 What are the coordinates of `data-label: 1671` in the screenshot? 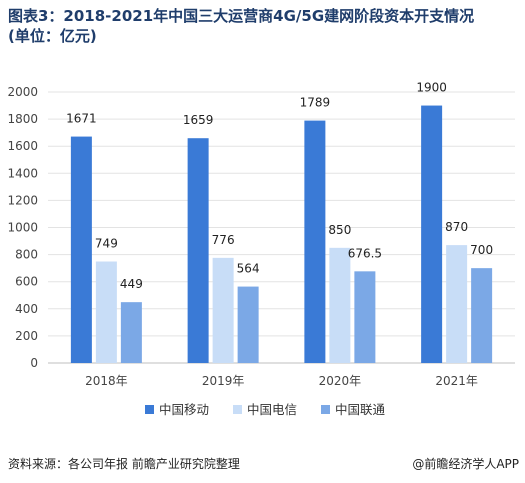 It's located at (81, 119).